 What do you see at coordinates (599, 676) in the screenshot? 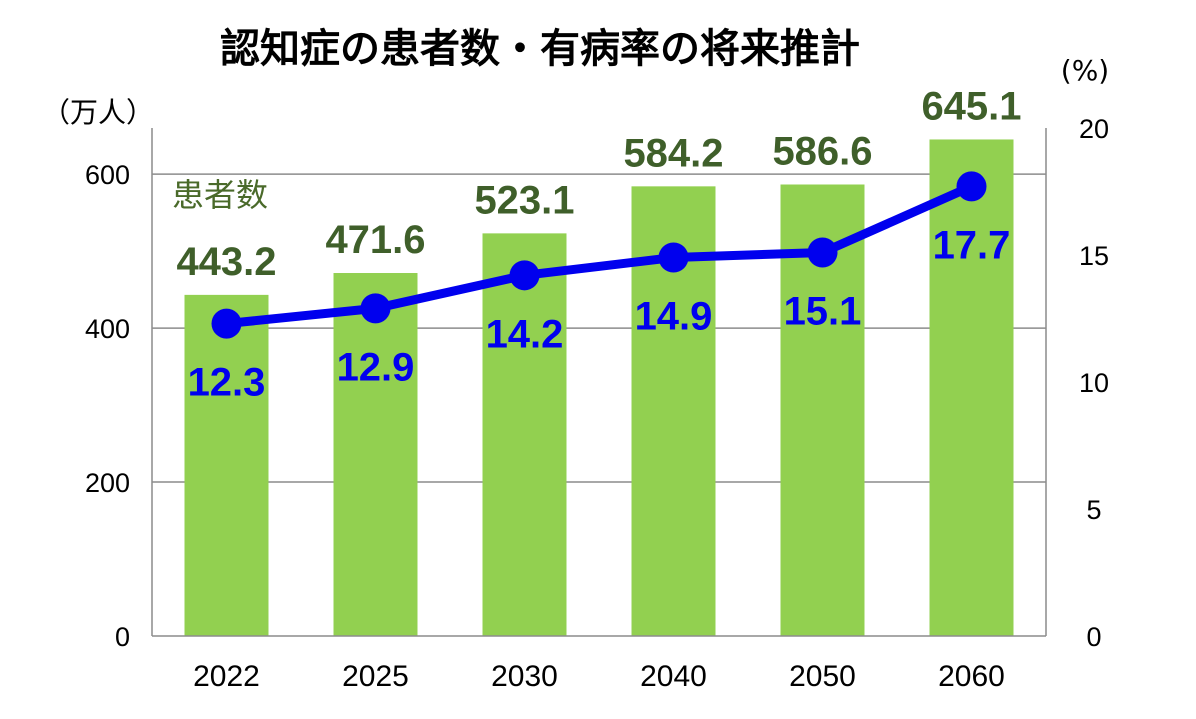
I see `x-axis-ticks: 2022 2025 2030 2040 2050 2060` at bounding box center [599, 676].